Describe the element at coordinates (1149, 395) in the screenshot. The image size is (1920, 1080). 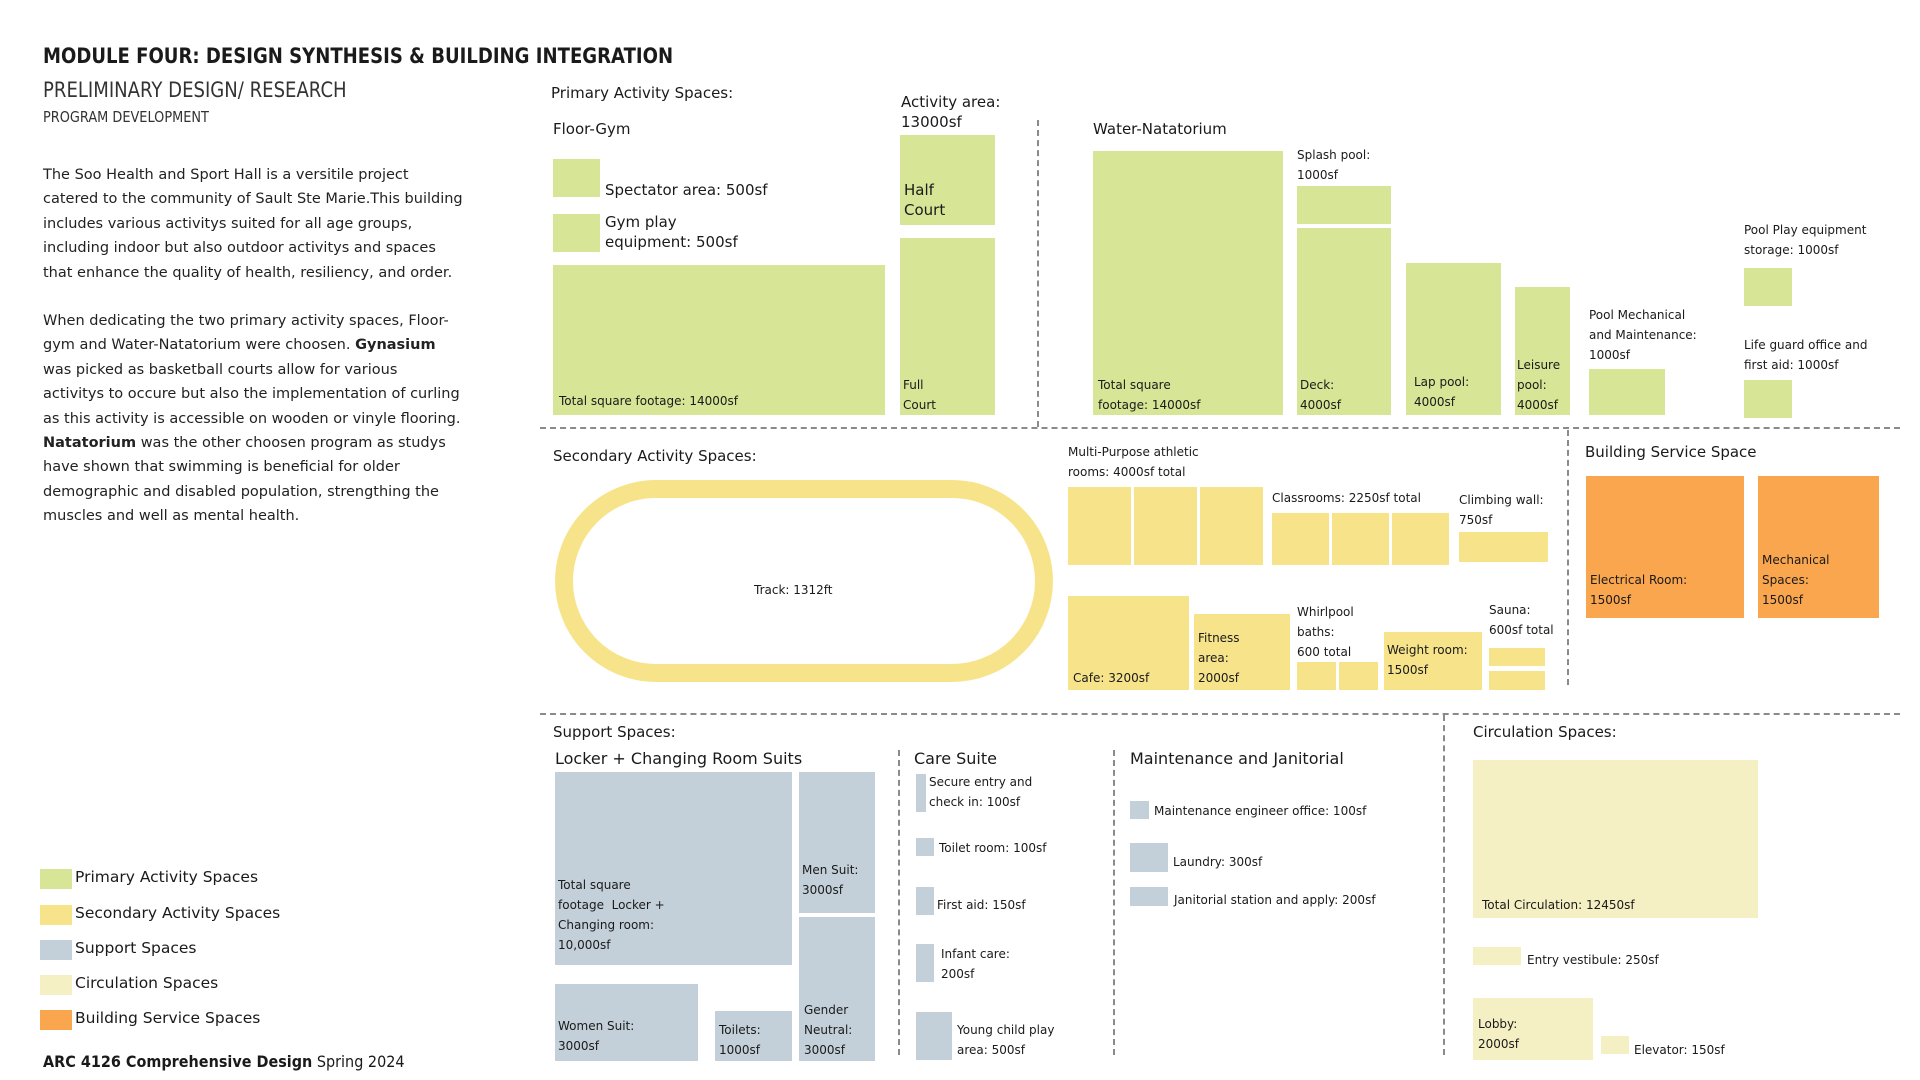
I see `natatorium-total-label: Total square footage: 14000sf` at that location.